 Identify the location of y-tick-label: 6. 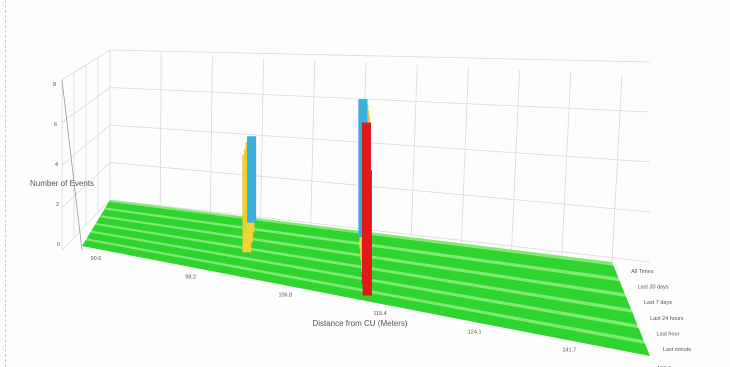
(55, 125).